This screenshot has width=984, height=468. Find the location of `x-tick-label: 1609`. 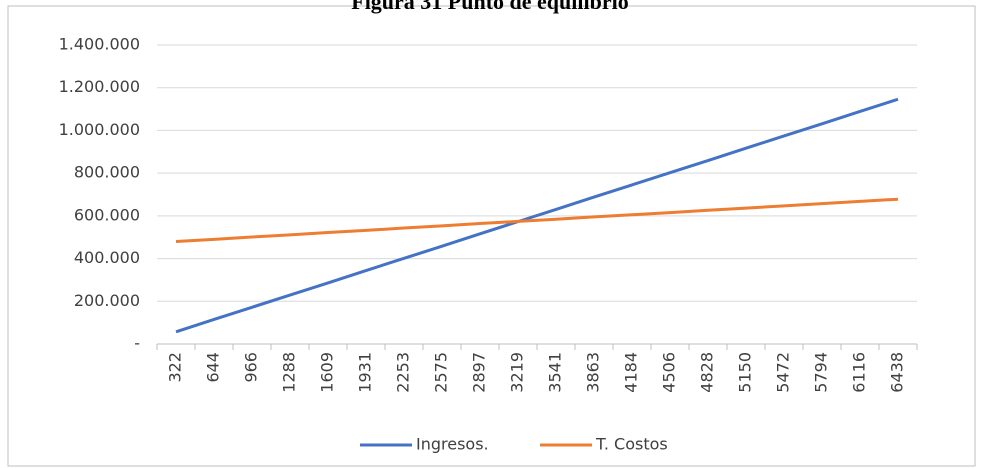

x-tick-label: 1609 is located at coordinates (327, 372).